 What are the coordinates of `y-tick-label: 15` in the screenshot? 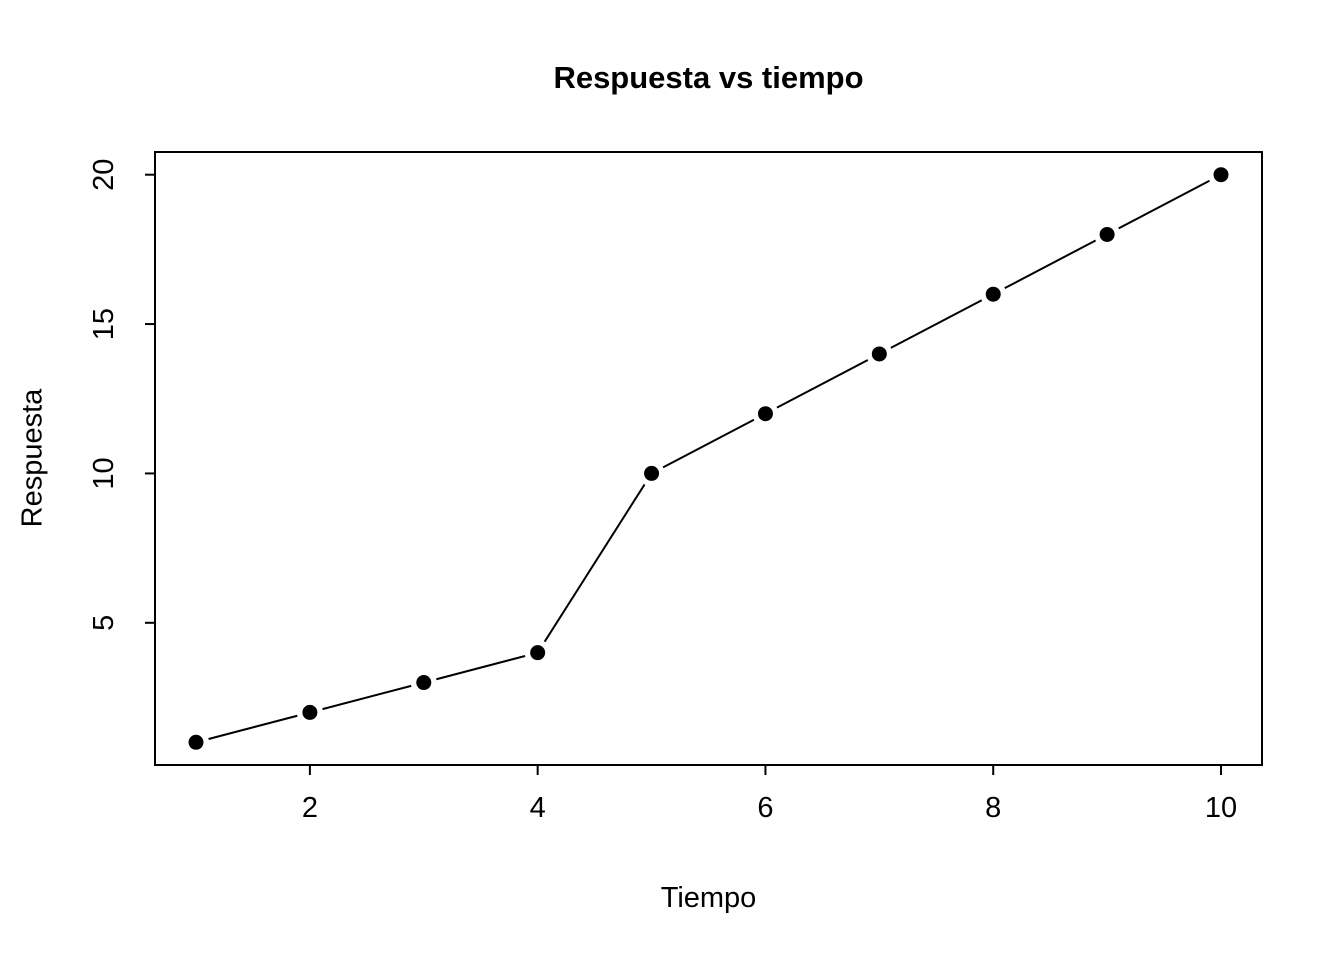 It's located at (104, 324).